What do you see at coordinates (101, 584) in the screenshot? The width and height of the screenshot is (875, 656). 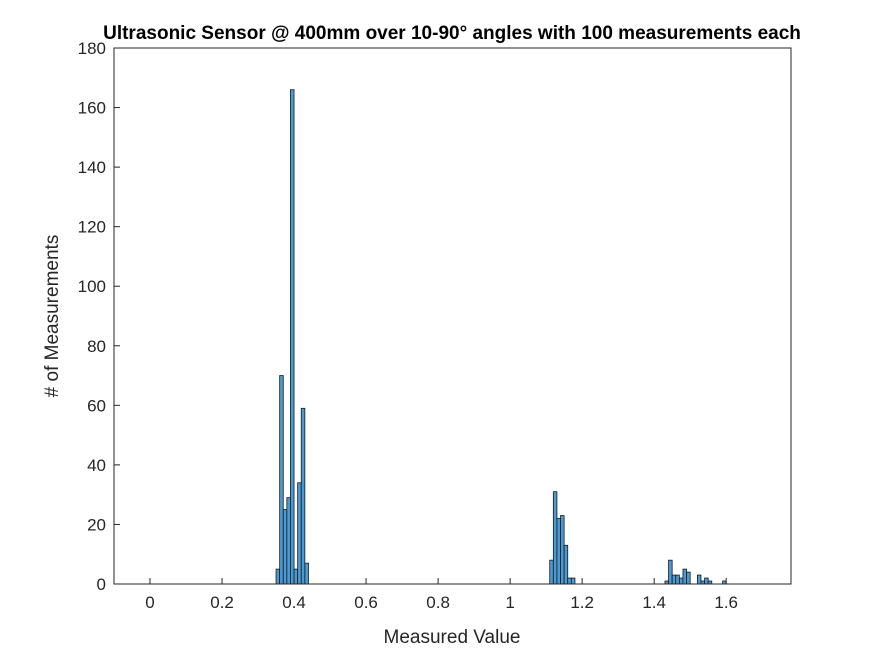 I see `y-tick-label: 0` at bounding box center [101, 584].